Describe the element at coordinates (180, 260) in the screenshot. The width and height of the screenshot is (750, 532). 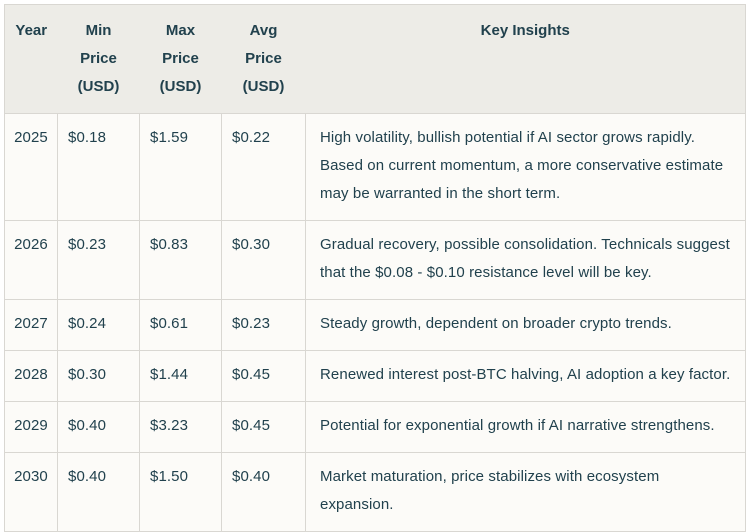
I see `max-price-cell: $0.83` at that location.